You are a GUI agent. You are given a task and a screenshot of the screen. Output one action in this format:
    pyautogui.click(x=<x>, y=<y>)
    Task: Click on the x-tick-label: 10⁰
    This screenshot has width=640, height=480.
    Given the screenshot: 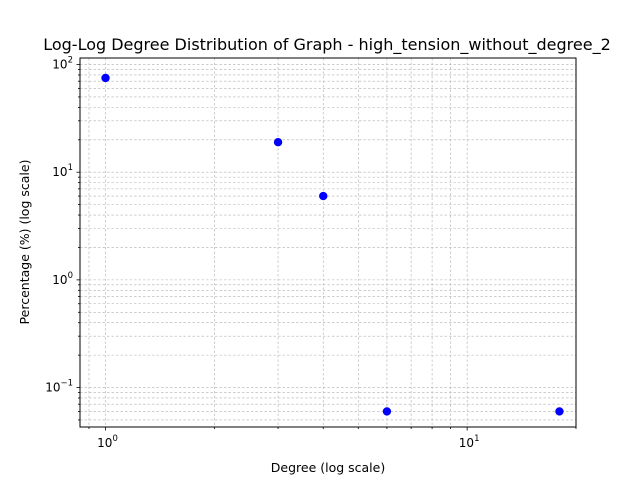 What is the action you would take?
    pyautogui.click(x=107, y=442)
    